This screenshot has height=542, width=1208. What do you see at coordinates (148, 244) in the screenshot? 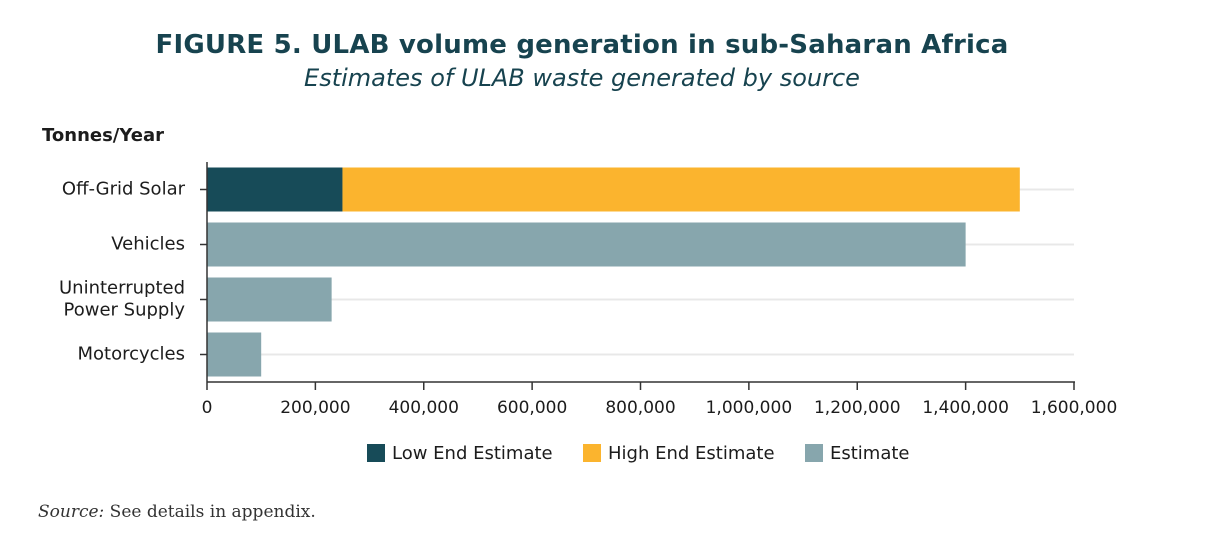
I see `category-label: Vehicles` at bounding box center [148, 244].